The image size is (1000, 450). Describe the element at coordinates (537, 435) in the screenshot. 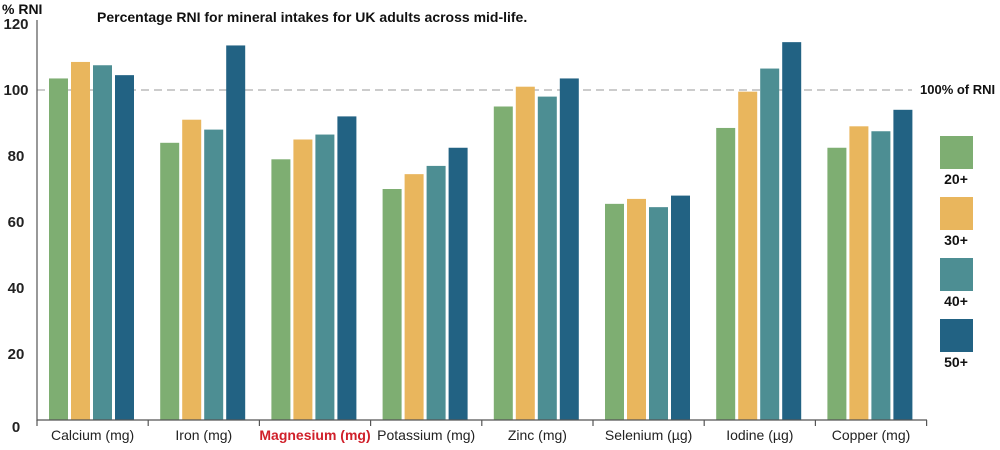

I see `x-category-label: Zinc (mg)` at that location.